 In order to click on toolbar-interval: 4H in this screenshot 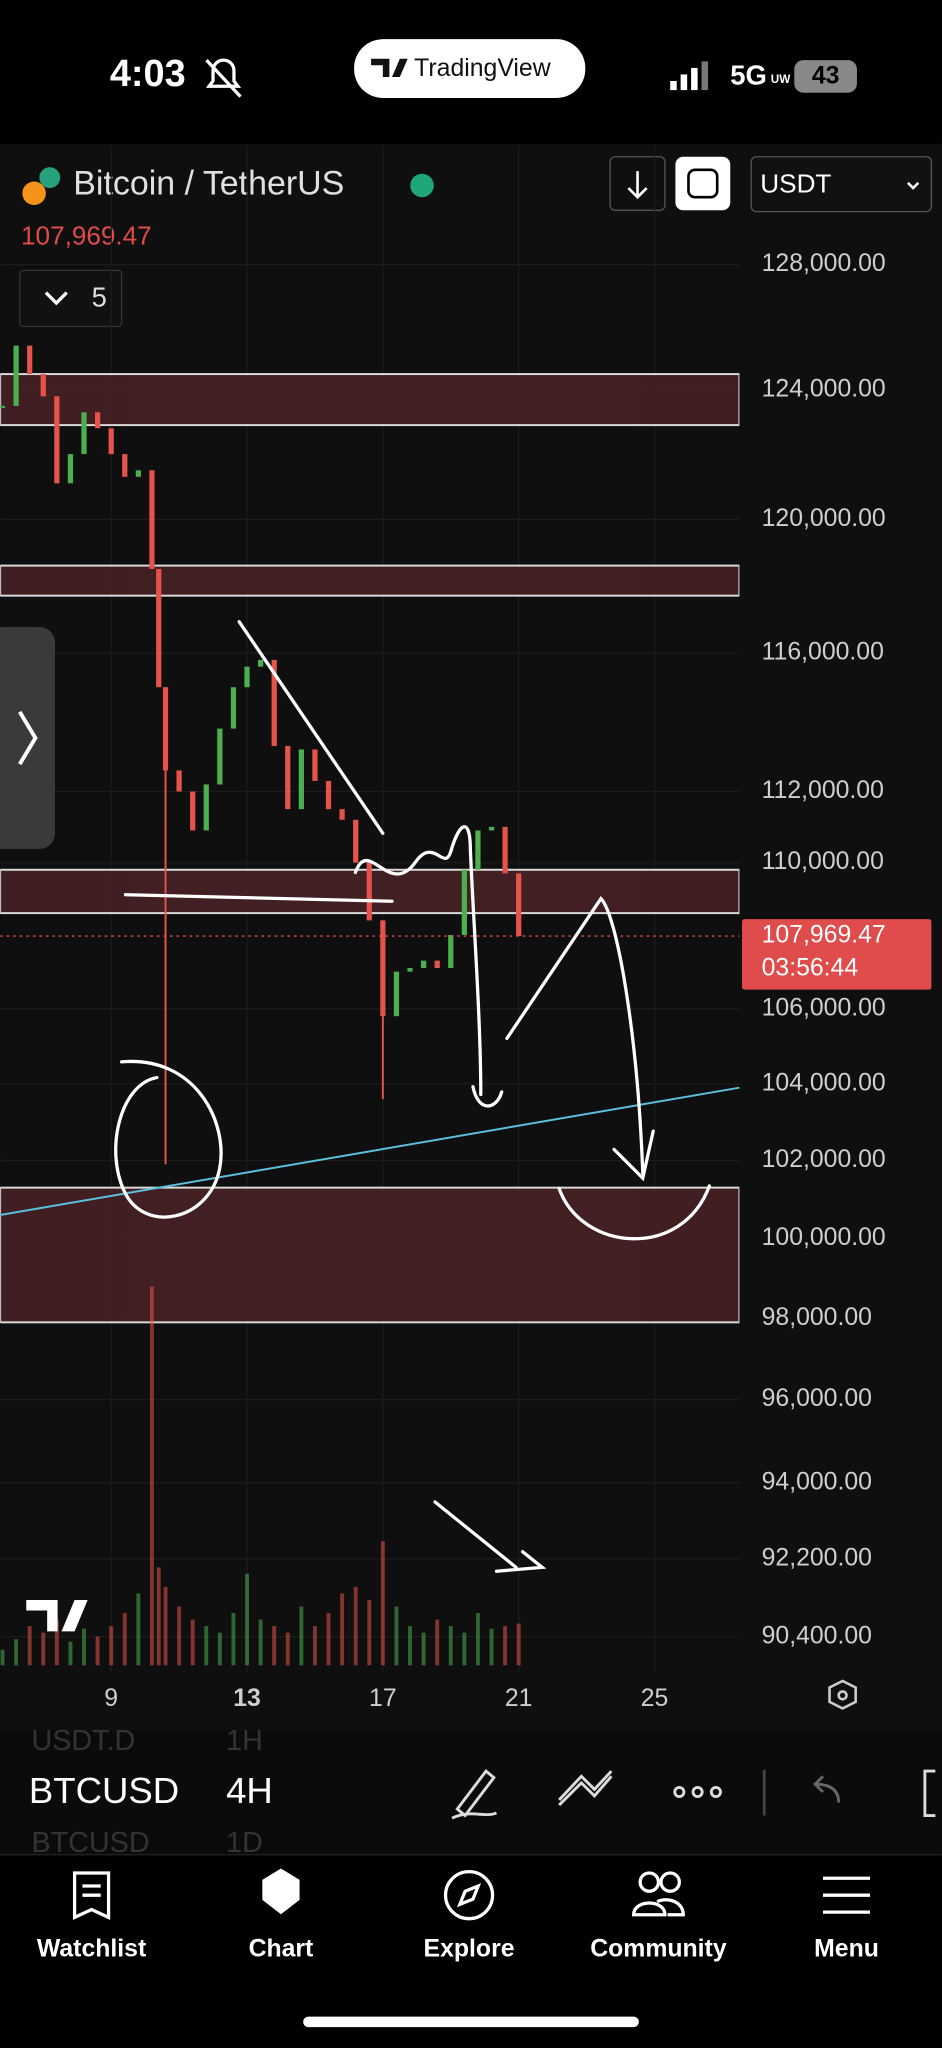, I will do `click(249, 1790)`.